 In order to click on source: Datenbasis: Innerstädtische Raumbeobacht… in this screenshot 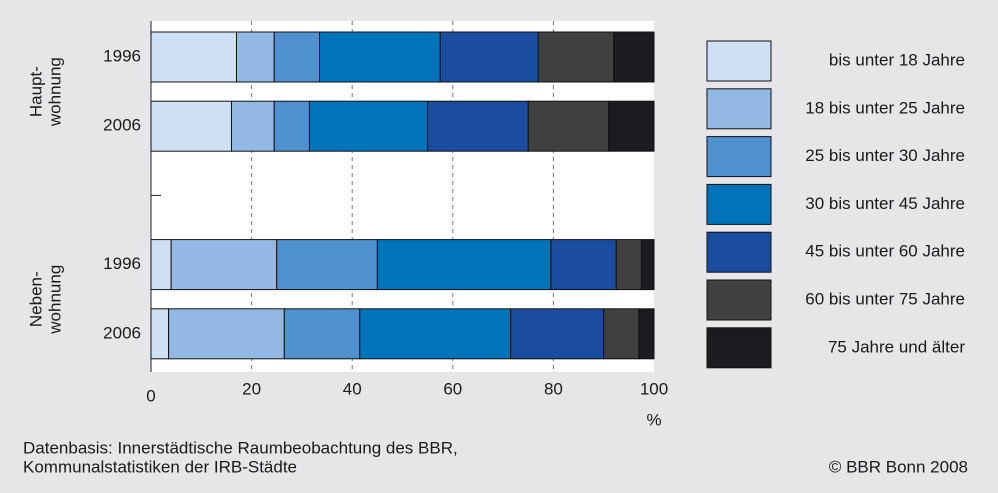, I will do `click(240, 447)`.